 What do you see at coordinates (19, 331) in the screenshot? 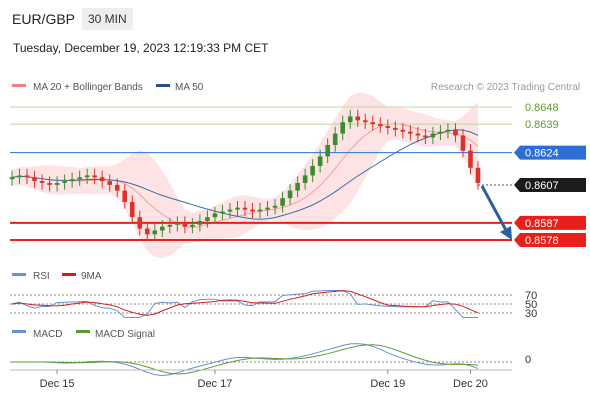
I see `macd-legend-swatch` at bounding box center [19, 331].